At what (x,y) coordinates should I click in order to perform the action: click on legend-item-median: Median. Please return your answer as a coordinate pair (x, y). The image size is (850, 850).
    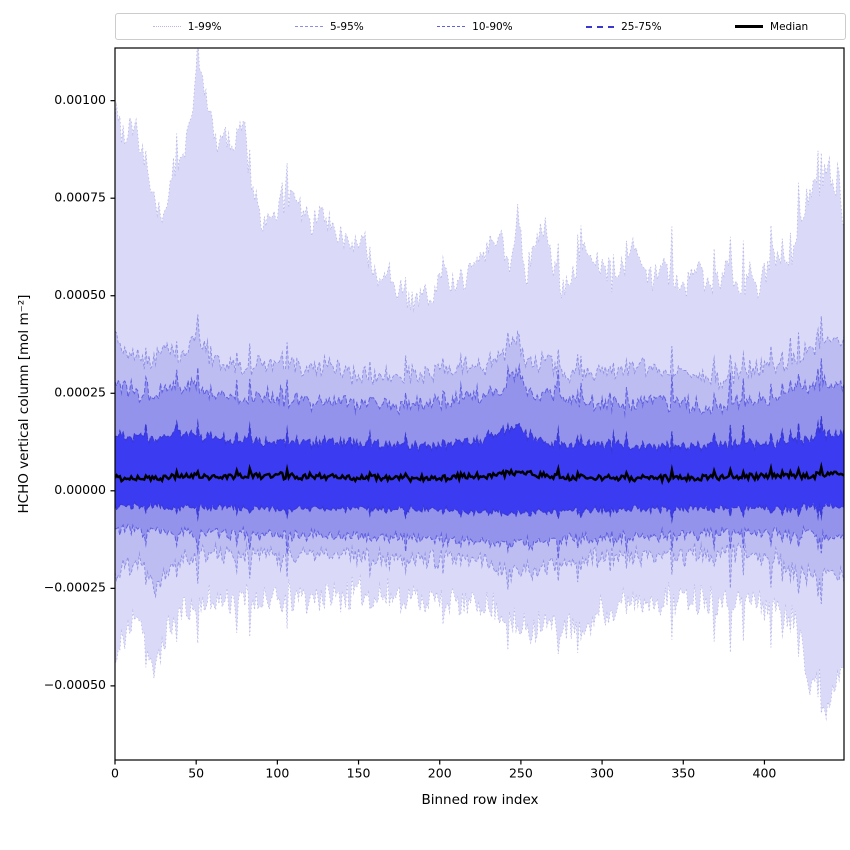
    Looking at the image, I should click on (771, 27).